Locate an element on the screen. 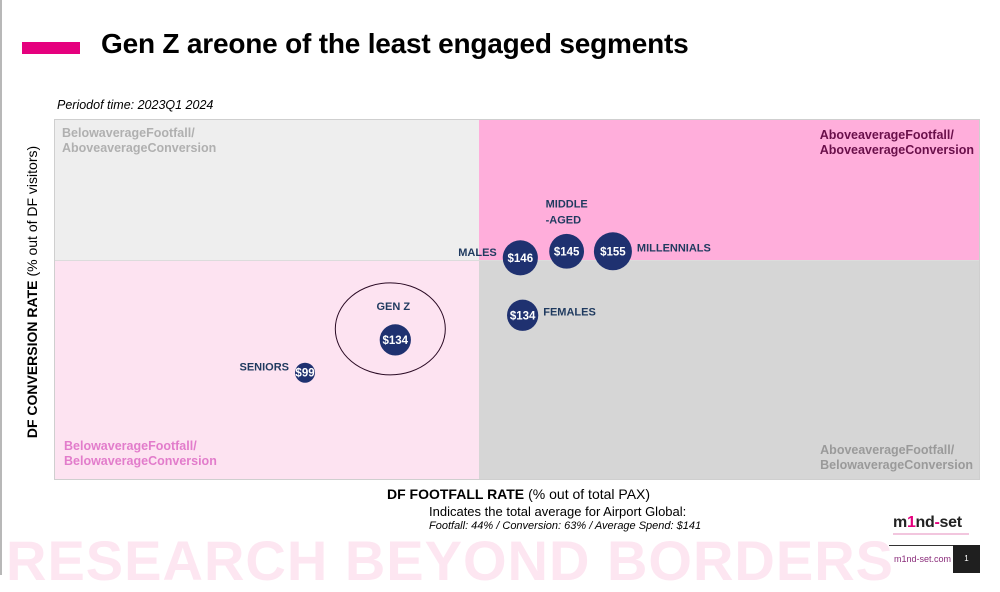  bubble-seniors is located at coordinates (305, 372).